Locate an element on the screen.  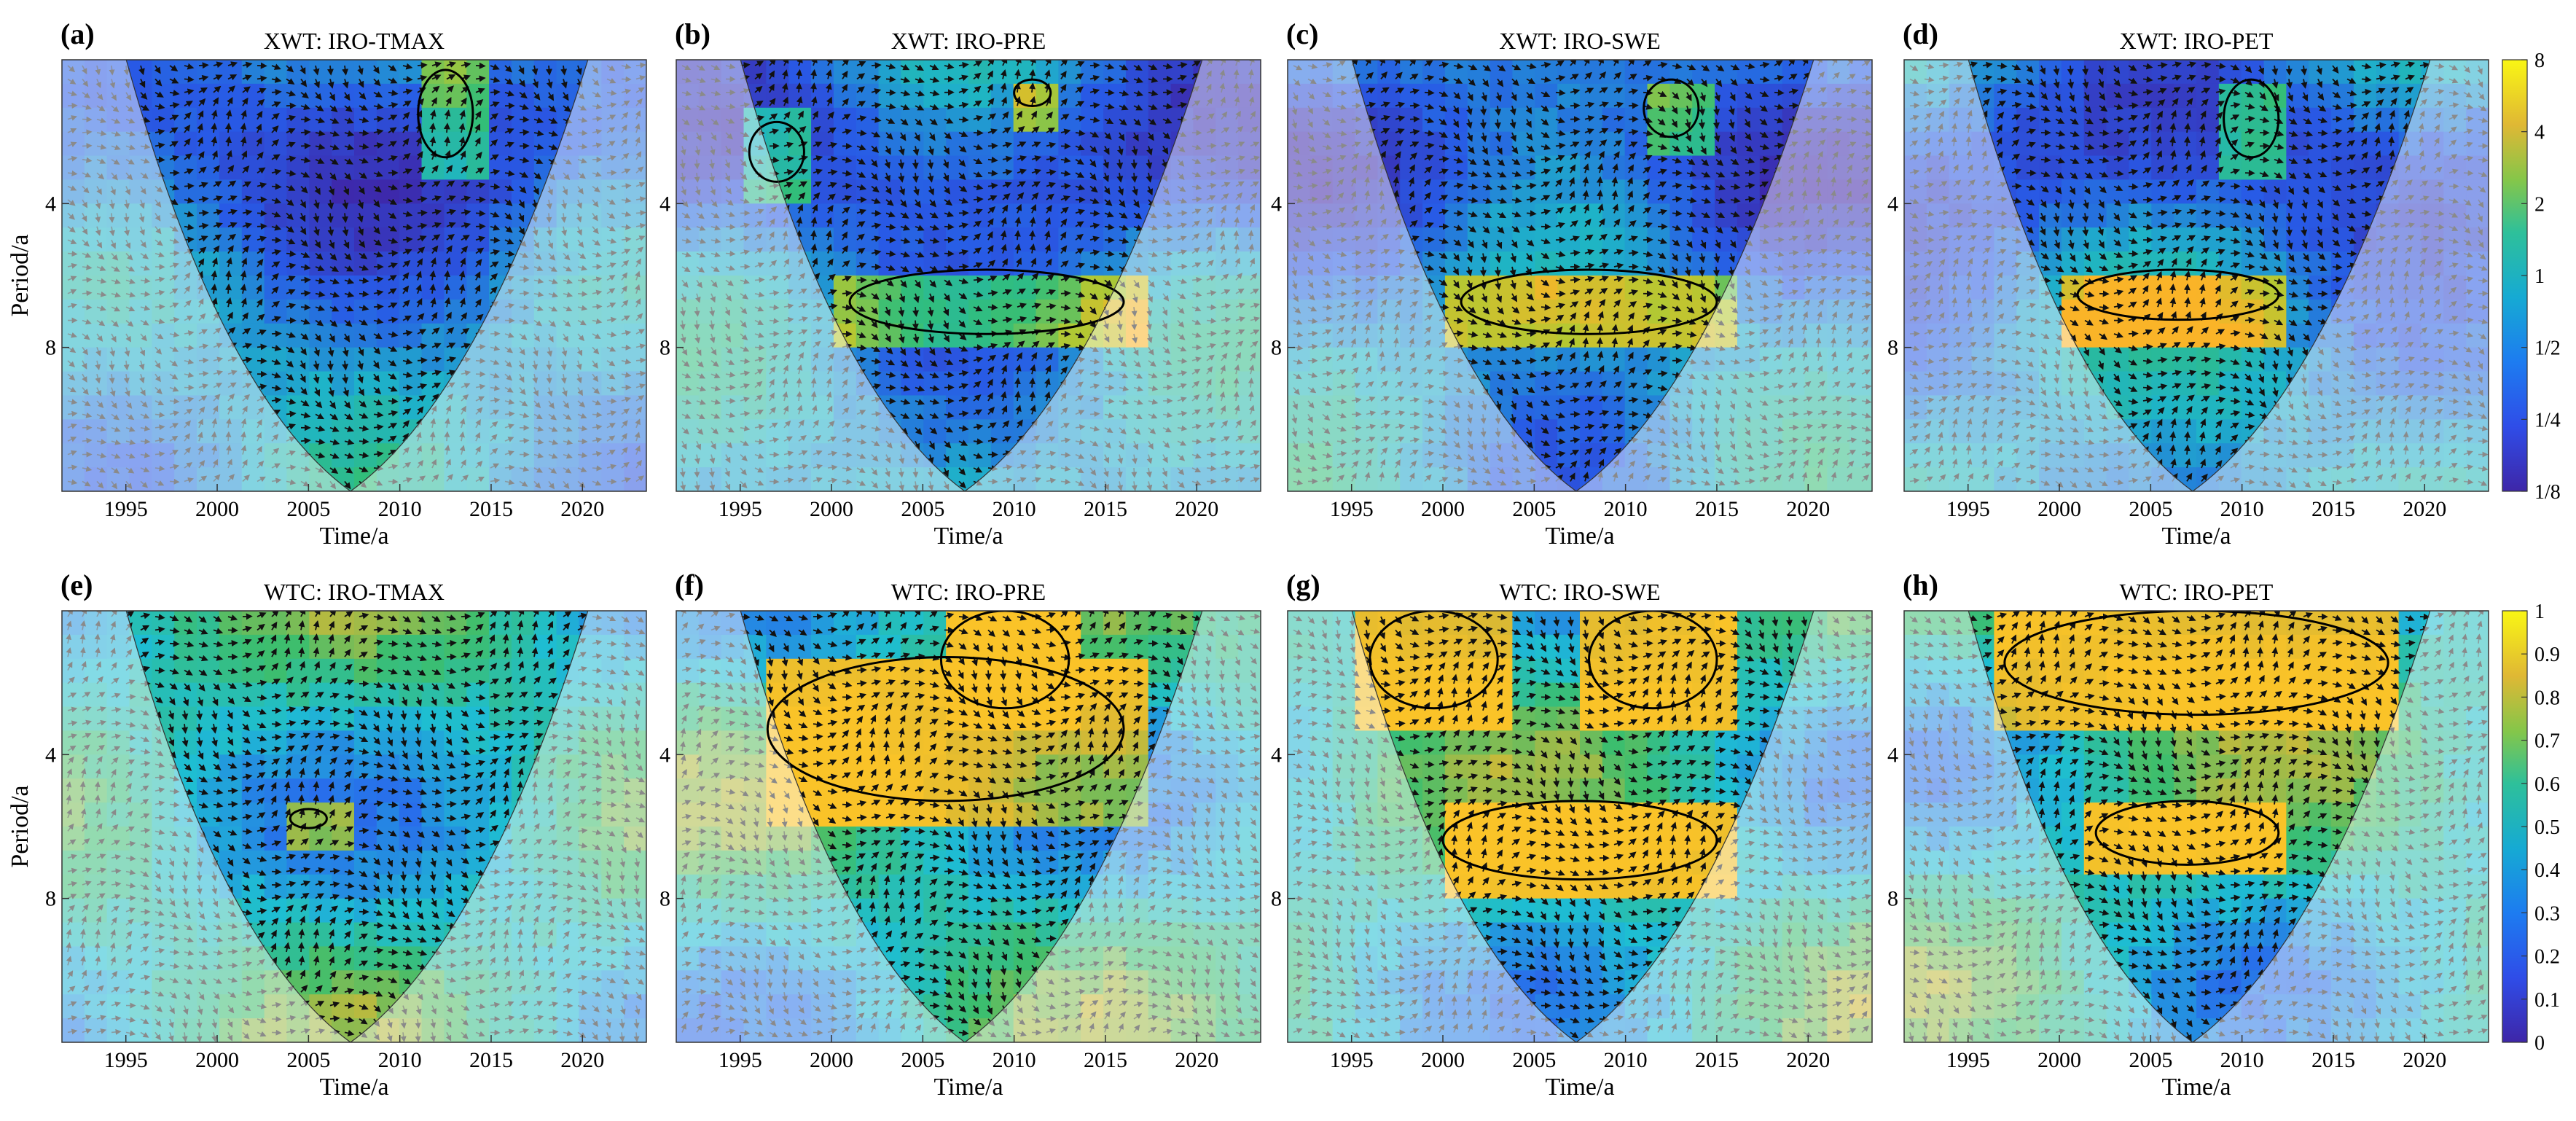
panel-title: XWT: IRO-TMAX is located at coordinates (354, 41).